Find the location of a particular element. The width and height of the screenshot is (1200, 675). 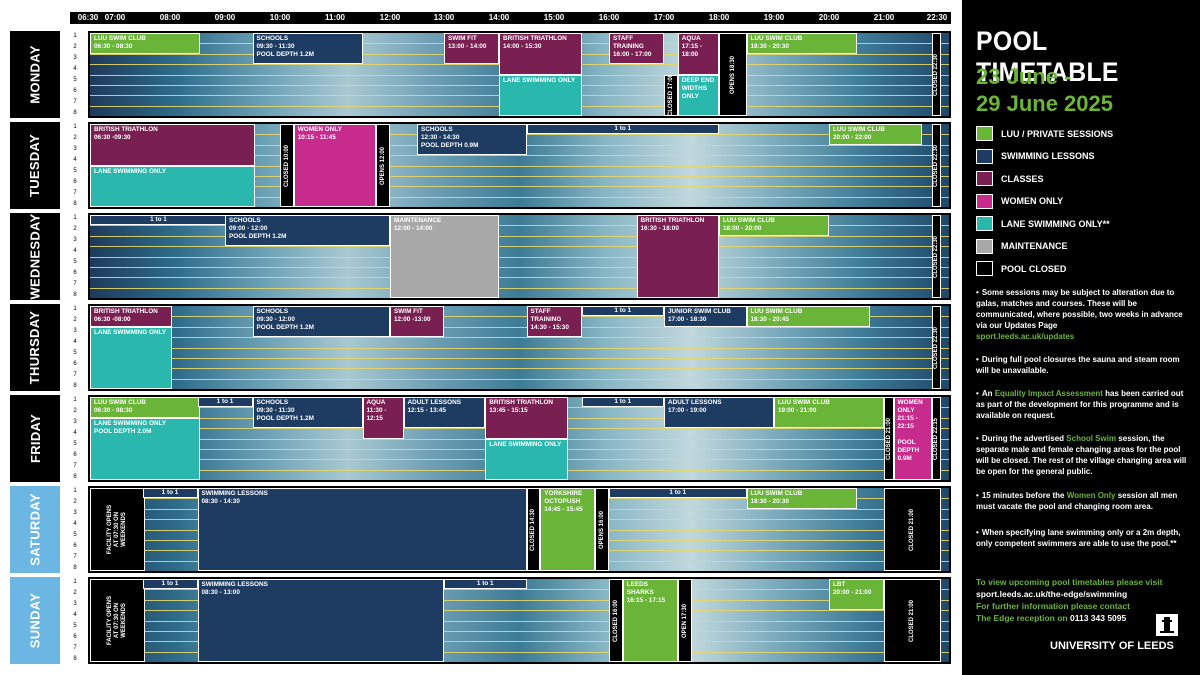

time-label: 19:00 is located at coordinates (774, 17).